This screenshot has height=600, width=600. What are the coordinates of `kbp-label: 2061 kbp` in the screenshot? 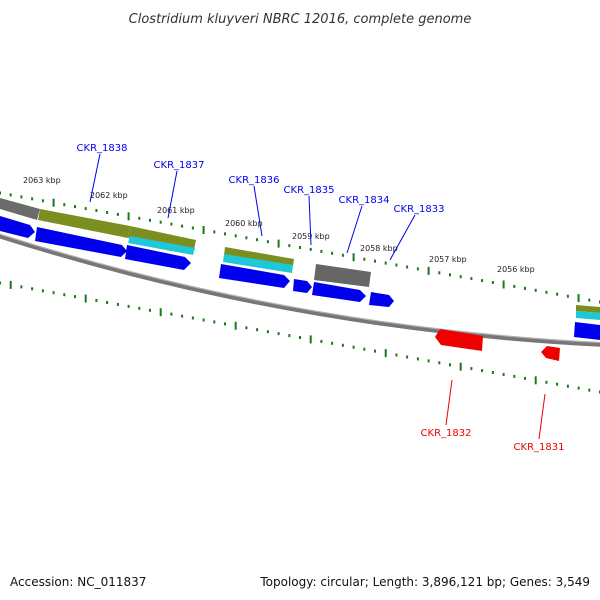 It's located at (176, 210).